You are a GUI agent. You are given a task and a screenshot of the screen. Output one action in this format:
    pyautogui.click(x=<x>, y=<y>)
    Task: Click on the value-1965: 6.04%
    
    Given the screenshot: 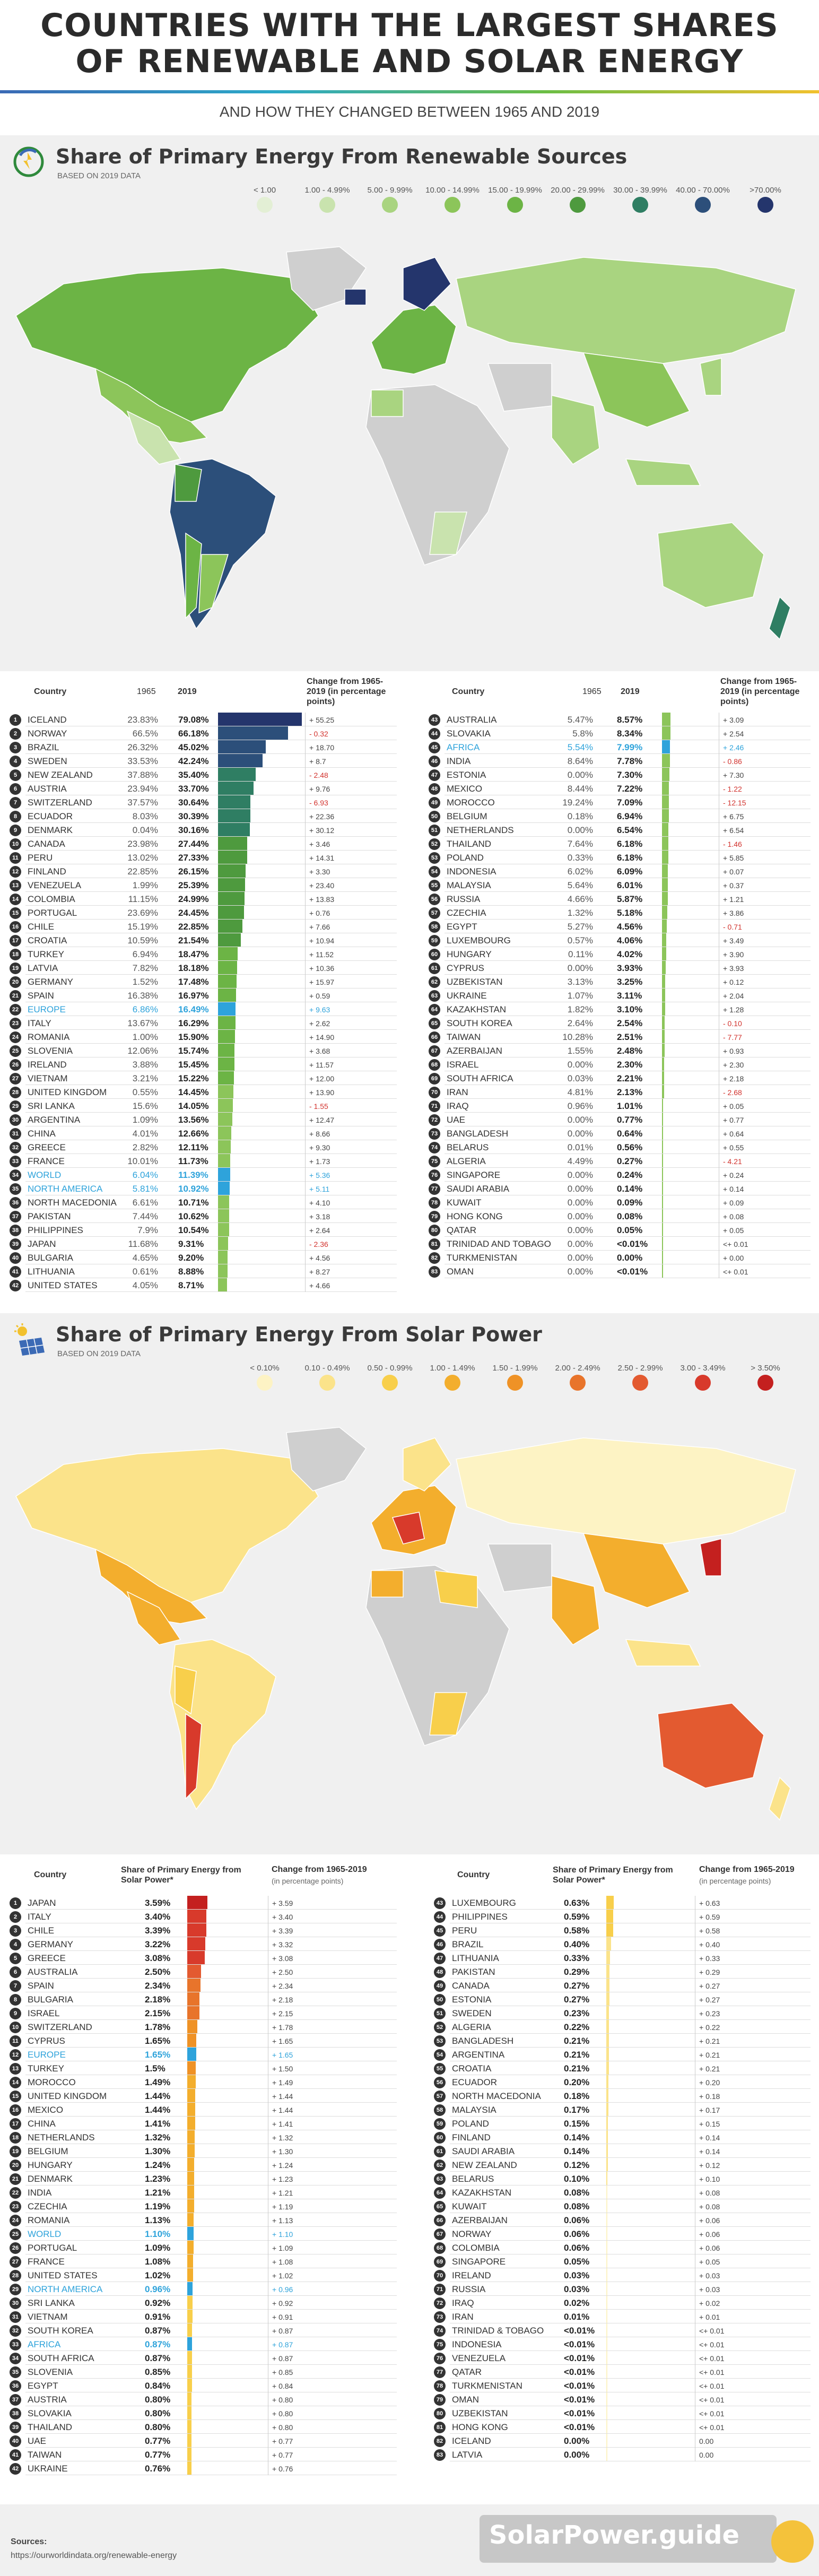 What is the action you would take?
    pyautogui.click(x=145, y=1175)
    